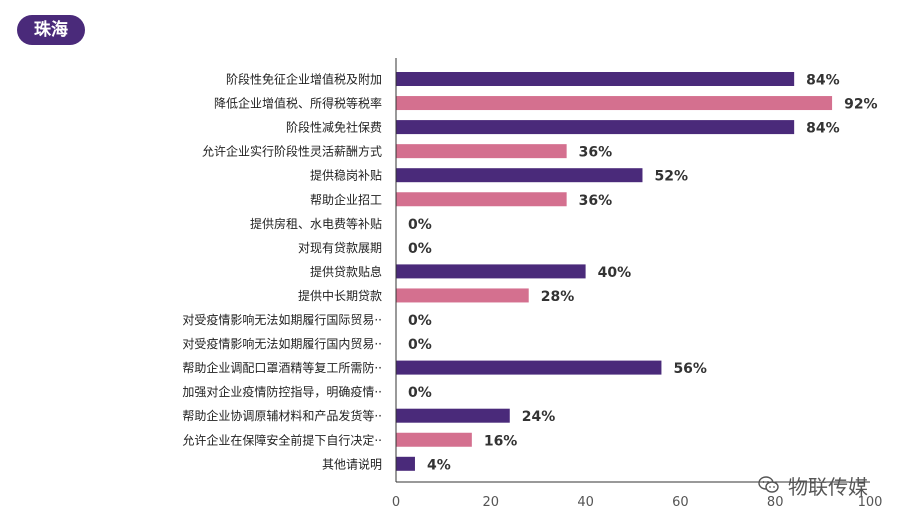  Describe the element at coordinates (304, 79) in the screenshot. I see `category-label: 阶段性免征企业增值税及附加` at that location.